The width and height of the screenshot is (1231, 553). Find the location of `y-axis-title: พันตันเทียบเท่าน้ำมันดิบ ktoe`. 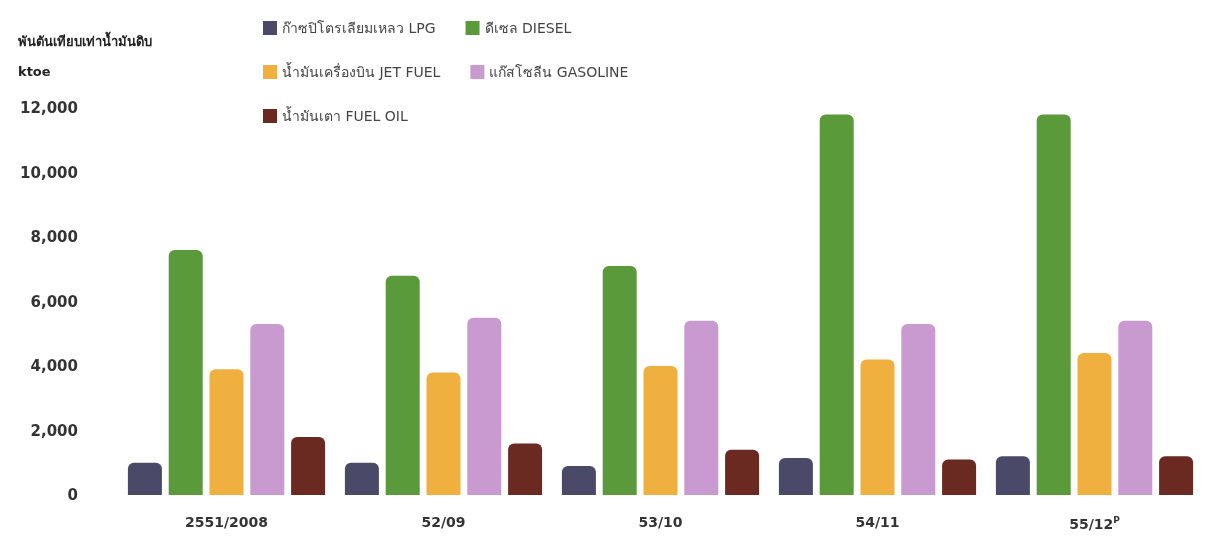

y-axis-title: พันตันเทียบเท่าน้ำมันดิบ ktoe is located at coordinates (85, 54).